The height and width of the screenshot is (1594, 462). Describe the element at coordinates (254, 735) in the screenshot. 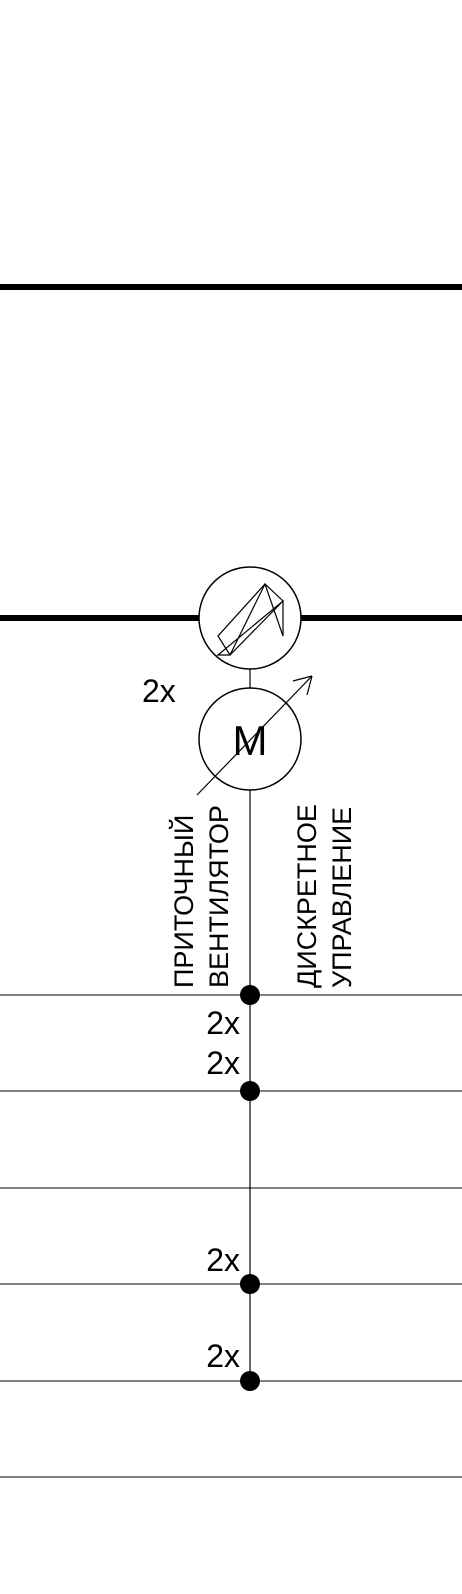

I see `adjustable-arrow-icon` at that location.